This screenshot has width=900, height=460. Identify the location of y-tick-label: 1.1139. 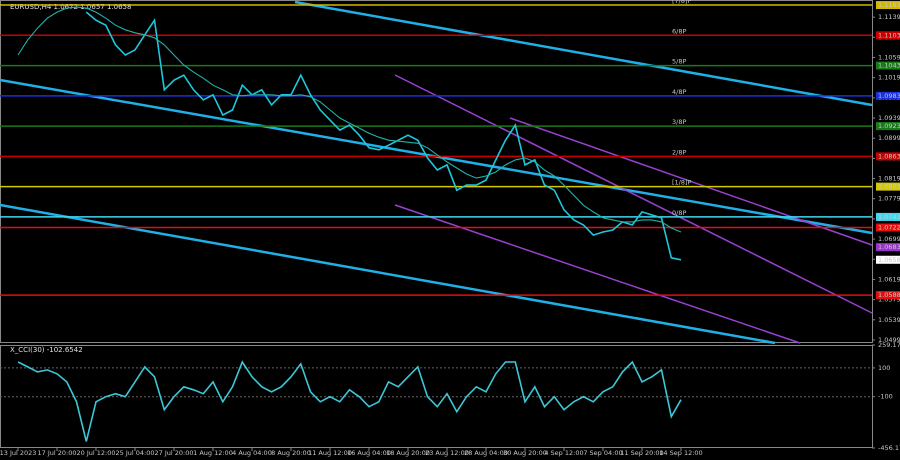
(889, 17).